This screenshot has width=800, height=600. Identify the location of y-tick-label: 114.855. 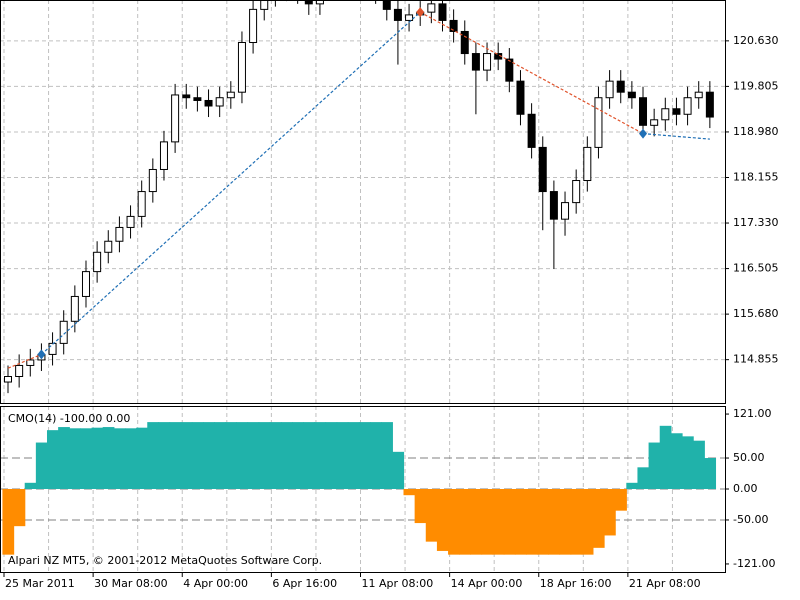
(756, 359).